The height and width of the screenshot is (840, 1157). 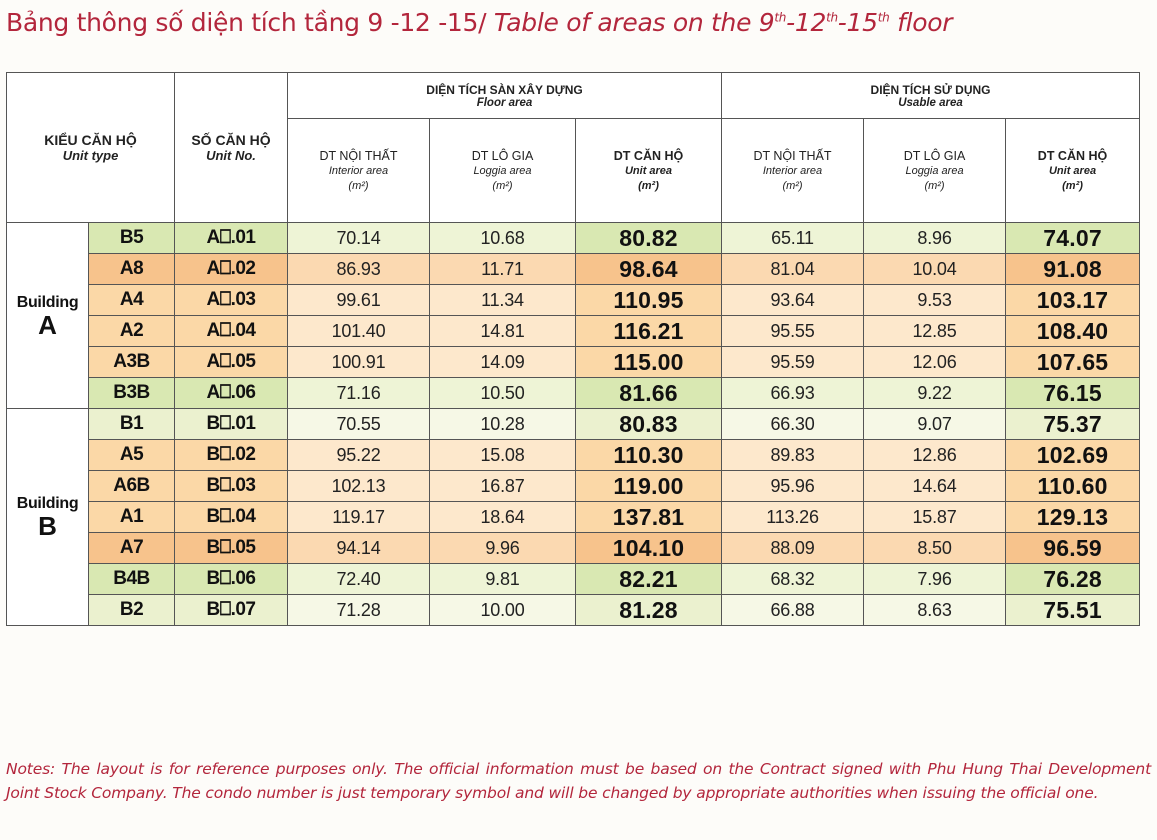 I want to click on floor-loggia-cell: 11.71, so click(x=502, y=269).